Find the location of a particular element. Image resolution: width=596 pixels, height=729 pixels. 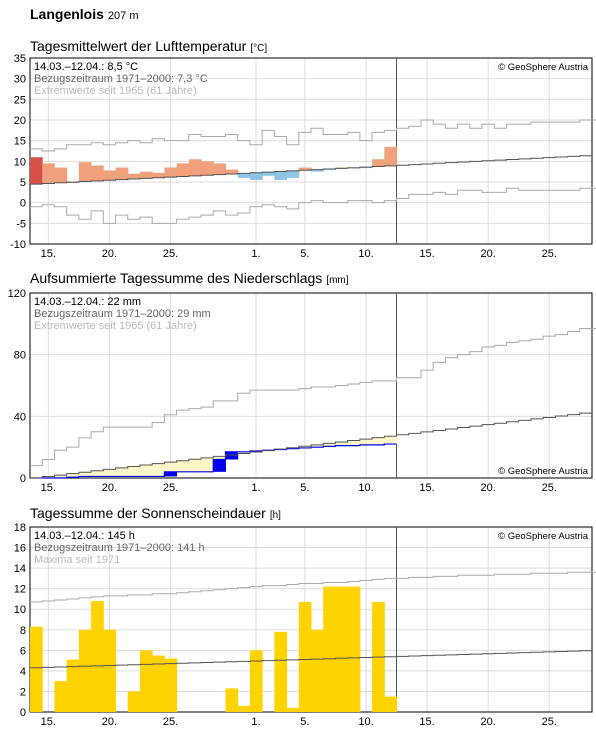

y-tick-label: 80 is located at coordinates (20, 356).